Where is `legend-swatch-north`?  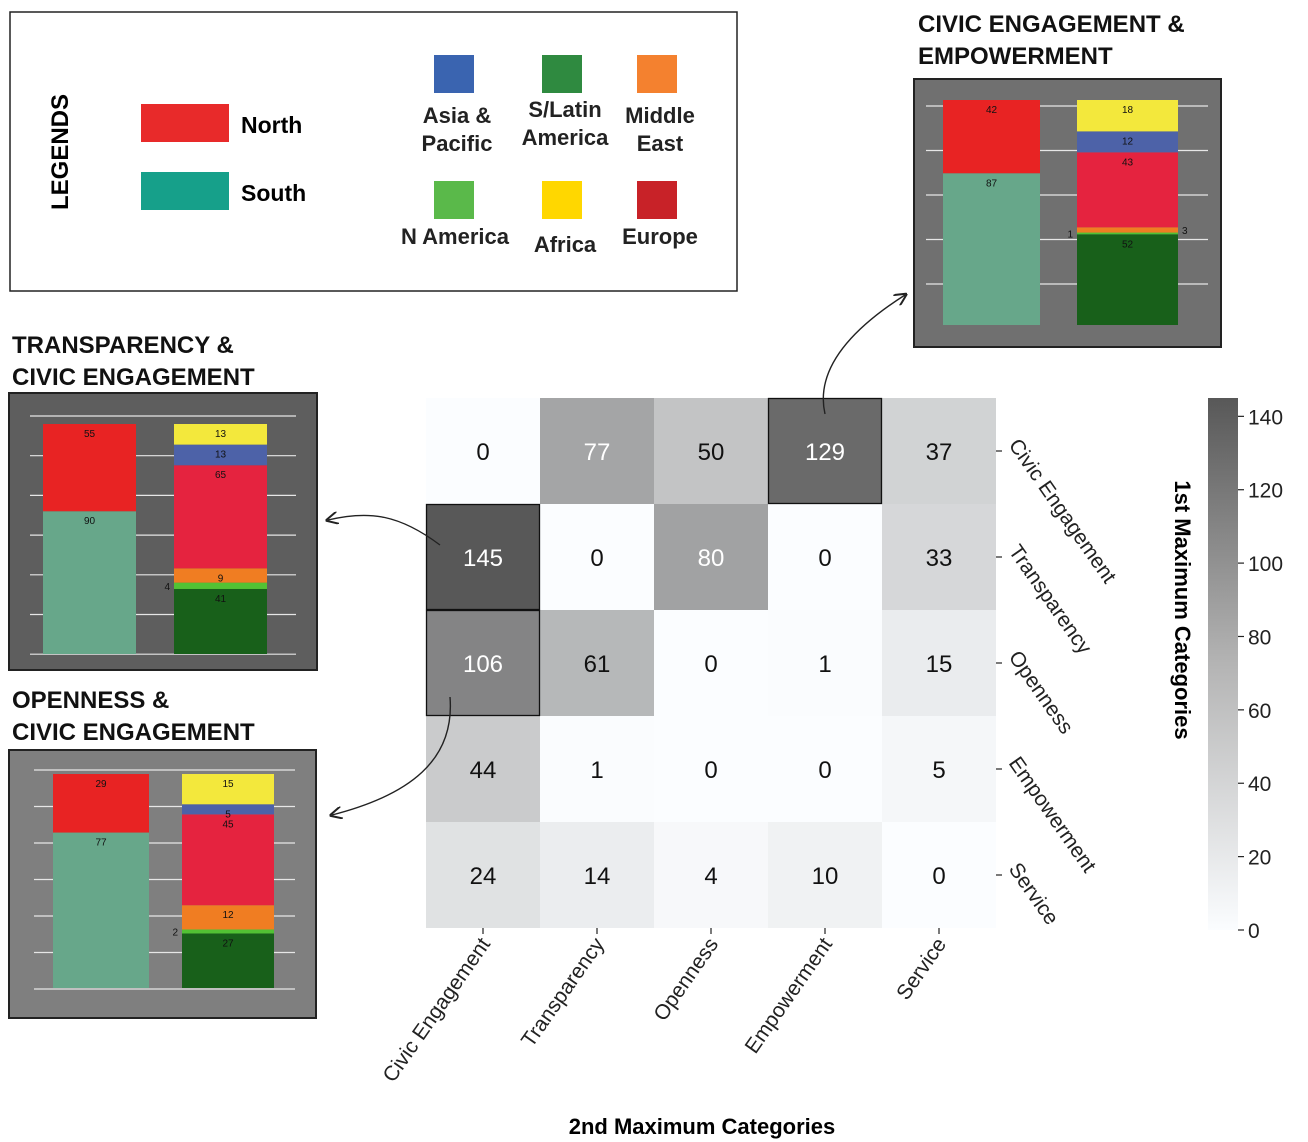 legend-swatch-north is located at coordinates (185, 123).